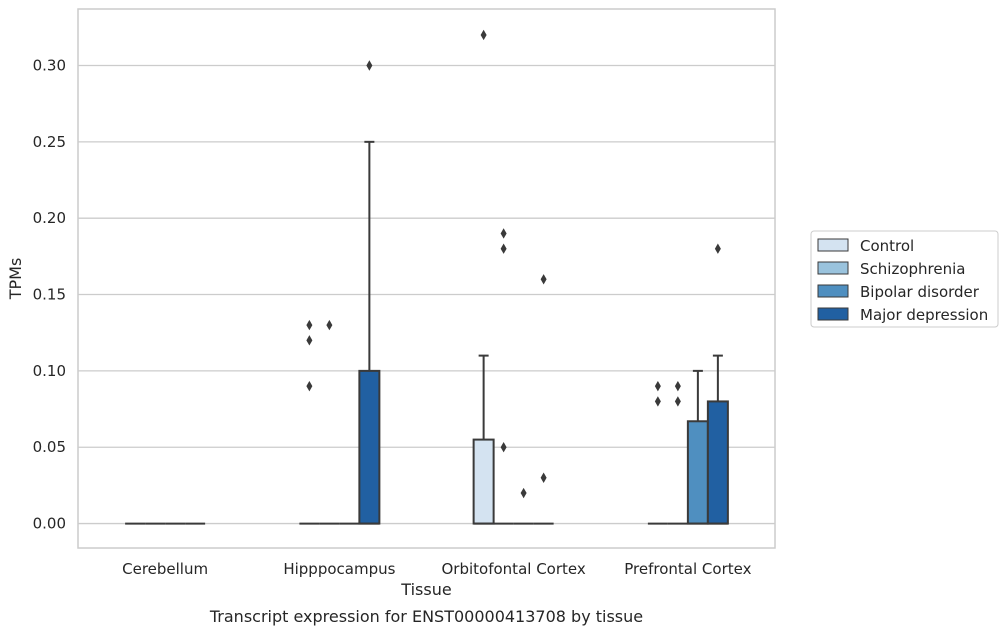 This screenshot has width=1007, height=634. What do you see at coordinates (912, 269) in the screenshot?
I see `legend-label: Schizophrenia` at bounding box center [912, 269].